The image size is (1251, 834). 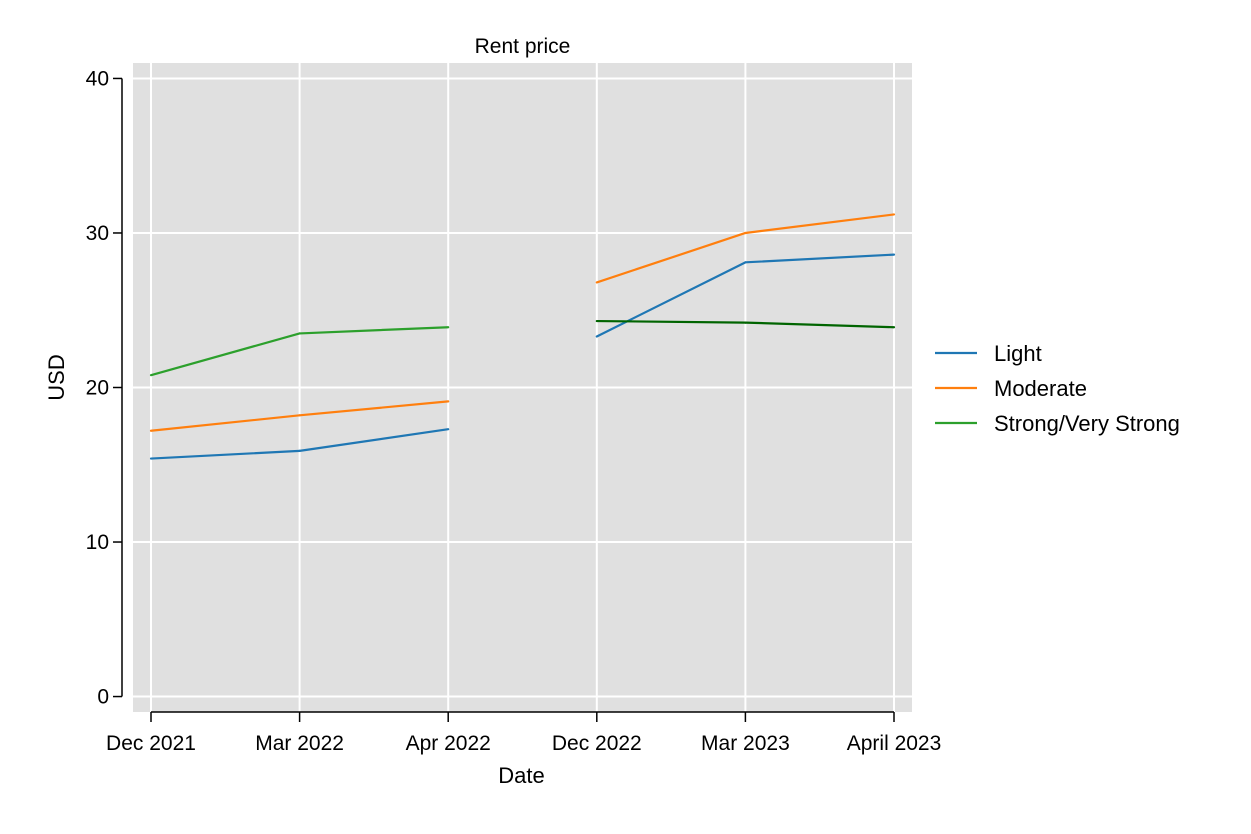 I want to click on y-tick-label: 10, so click(x=97, y=542).